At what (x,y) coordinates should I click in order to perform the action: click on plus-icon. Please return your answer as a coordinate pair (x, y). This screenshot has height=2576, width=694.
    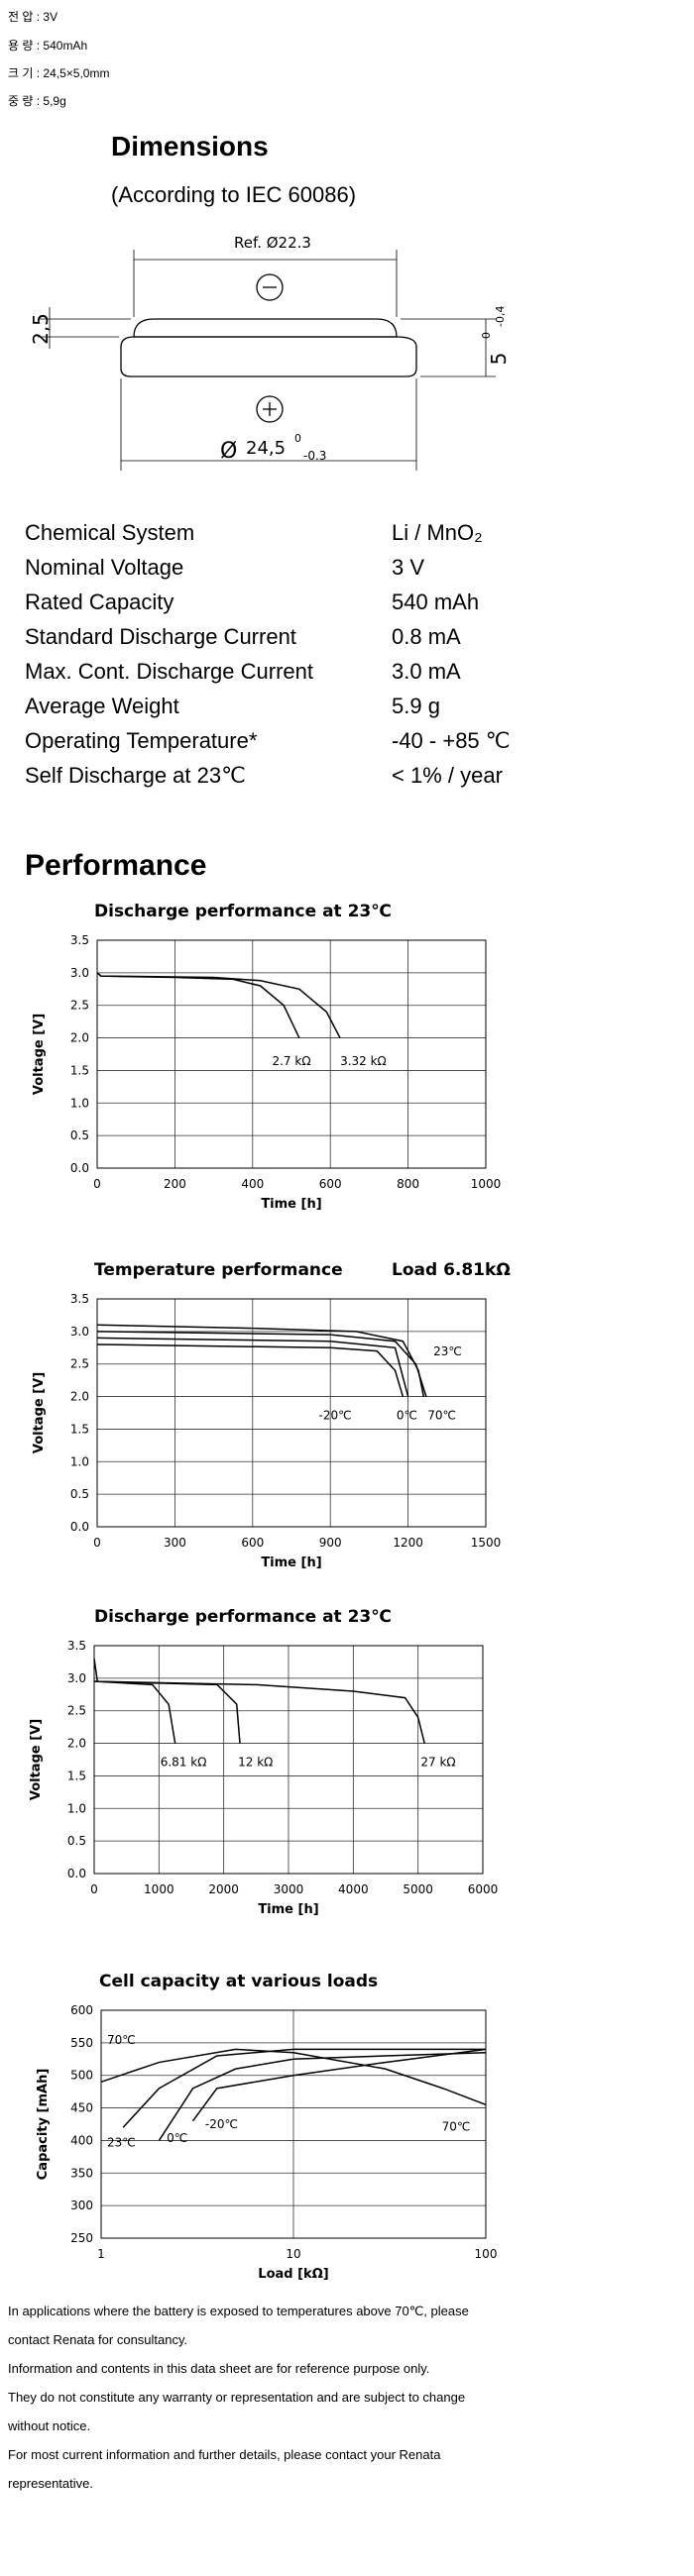
    Looking at the image, I should click on (270, 409).